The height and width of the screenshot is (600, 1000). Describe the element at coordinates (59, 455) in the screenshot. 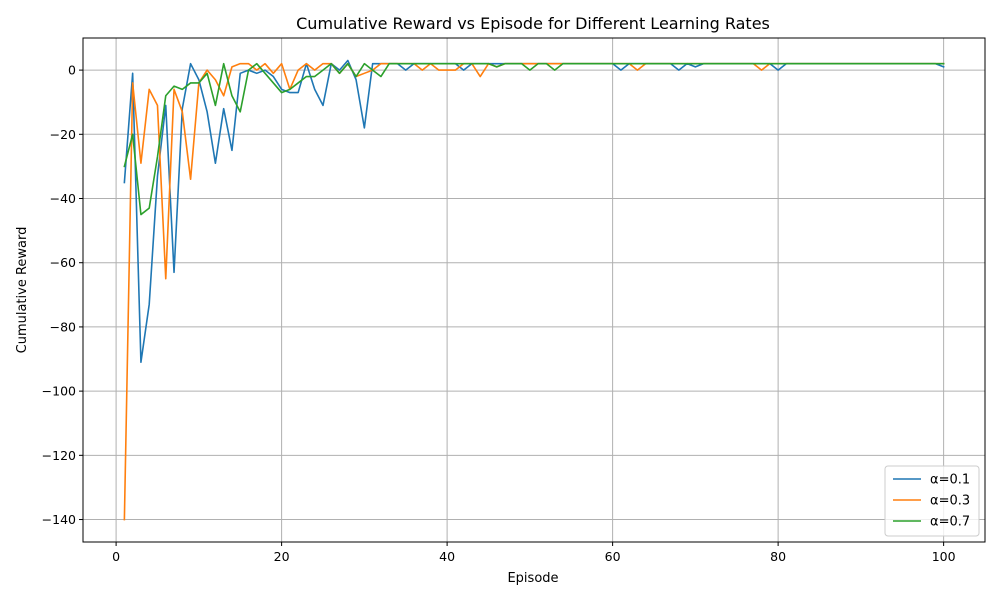

I see `y-tick-label: −120` at that location.